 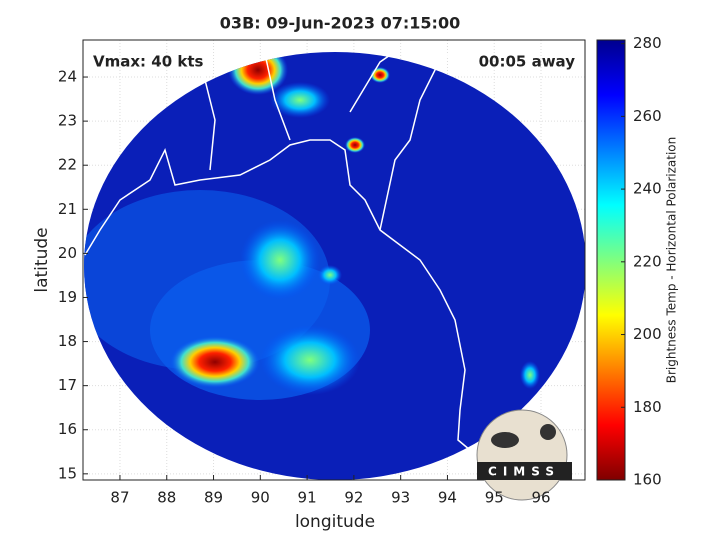 What do you see at coordinates (67, 297) in the screenshot?
I see `y-tick-label: 19` at bounding box center [67, 297].